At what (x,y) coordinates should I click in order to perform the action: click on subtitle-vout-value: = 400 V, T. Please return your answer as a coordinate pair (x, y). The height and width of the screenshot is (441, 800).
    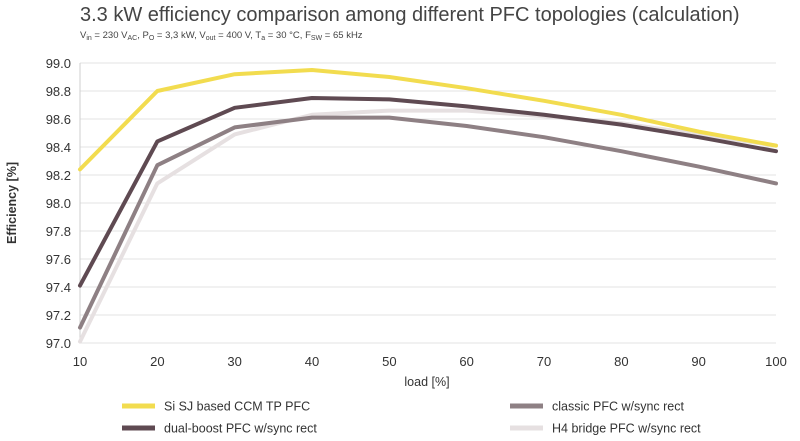
    Looking at the image, I should click on (238, 35).